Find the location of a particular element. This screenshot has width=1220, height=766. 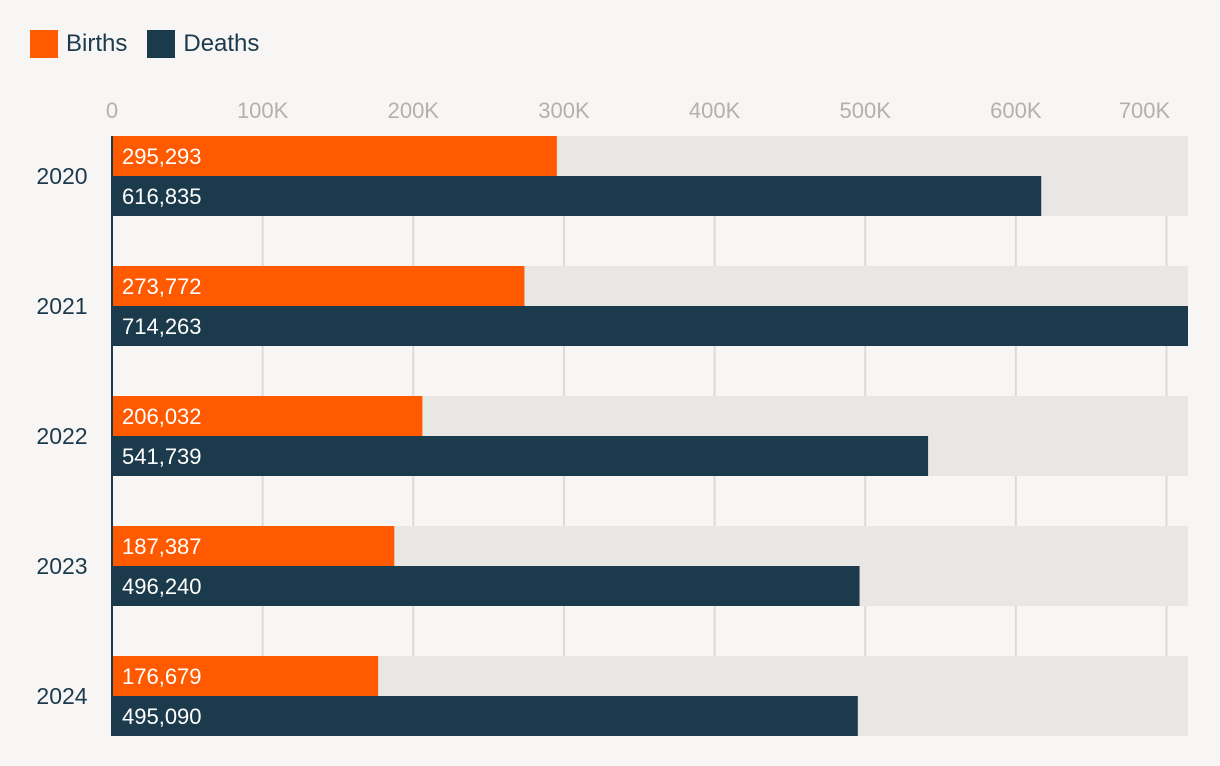

bar-births-2020 is located at coordinates (334, 156).